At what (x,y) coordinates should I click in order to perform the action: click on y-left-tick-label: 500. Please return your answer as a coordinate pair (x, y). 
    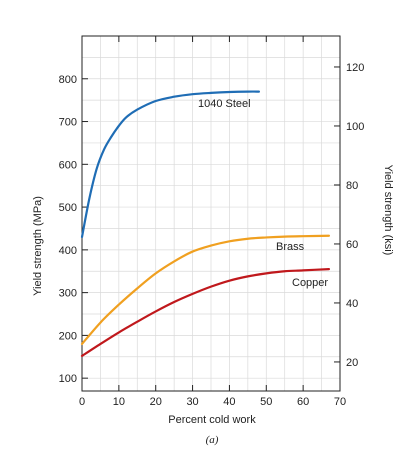
    Looking at the image, I should click on (68, 208).